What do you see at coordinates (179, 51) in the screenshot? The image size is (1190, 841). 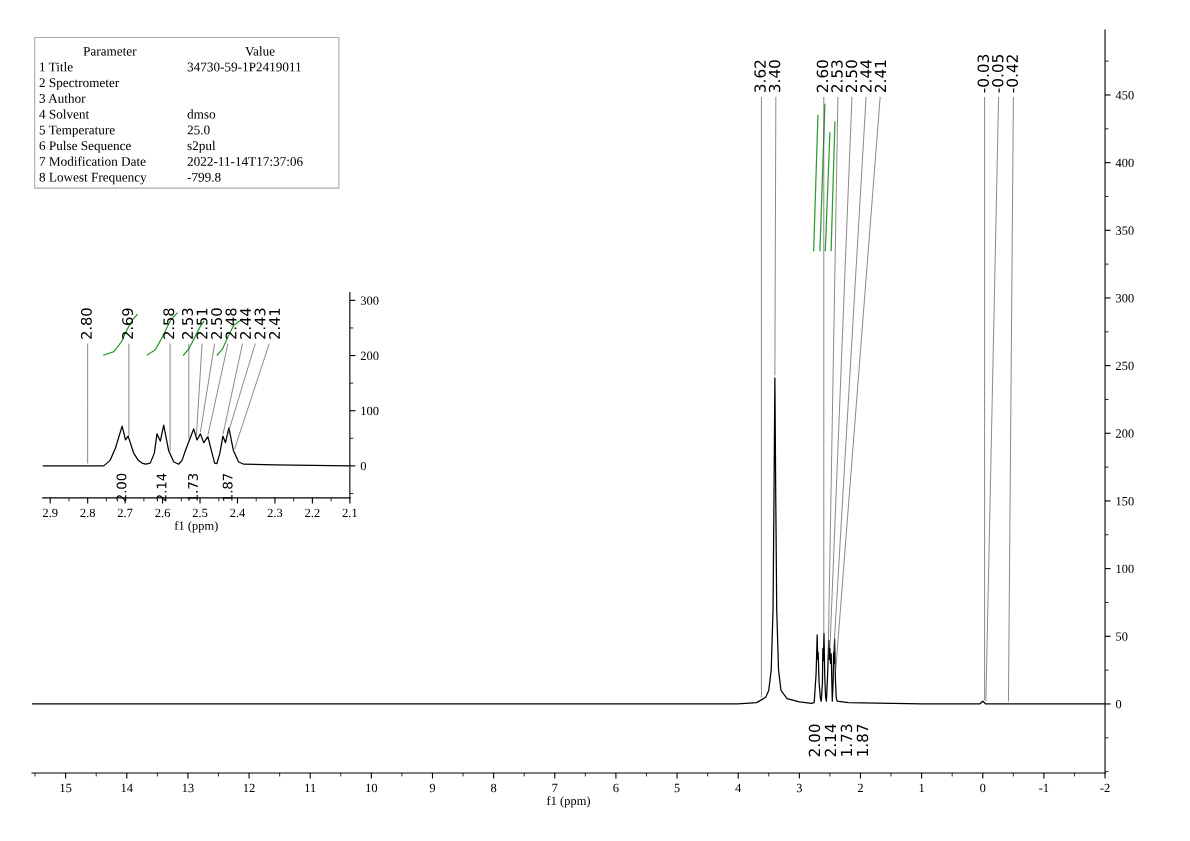 I see `text: Parameter Value` at bounding box center [179, 51].